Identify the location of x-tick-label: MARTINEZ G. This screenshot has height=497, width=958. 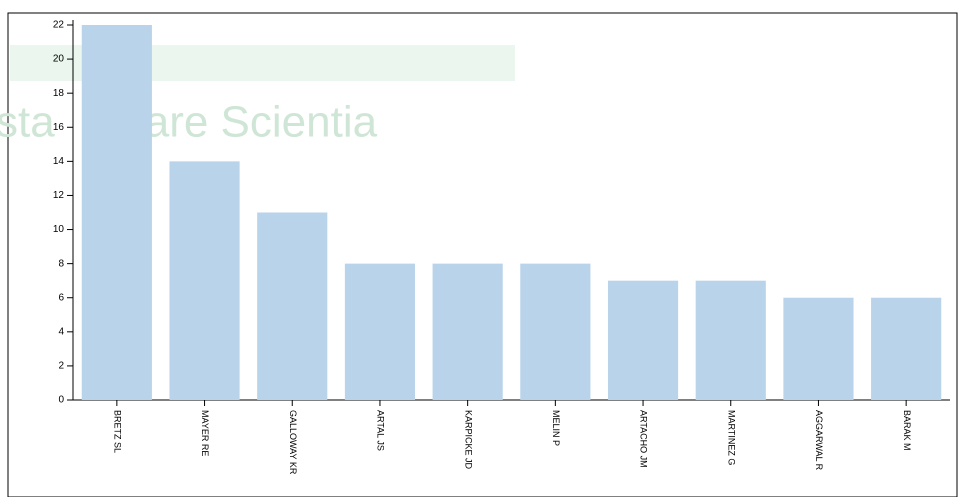
(731, 437).